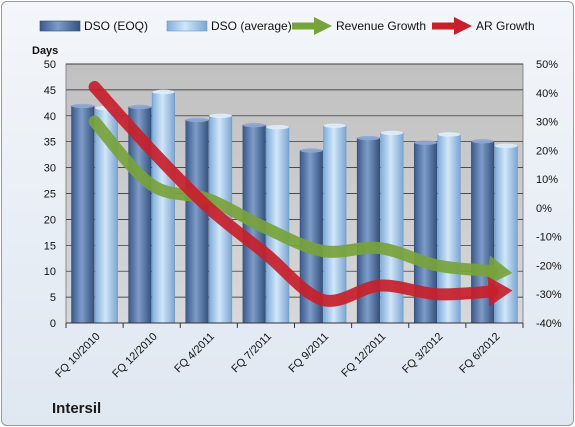 The image size is (575, 427). What do you see at coordinates (323, 26) in the screenshot?
I see `legend-arrow-revenue-growth` at bounding box center [323, 26].